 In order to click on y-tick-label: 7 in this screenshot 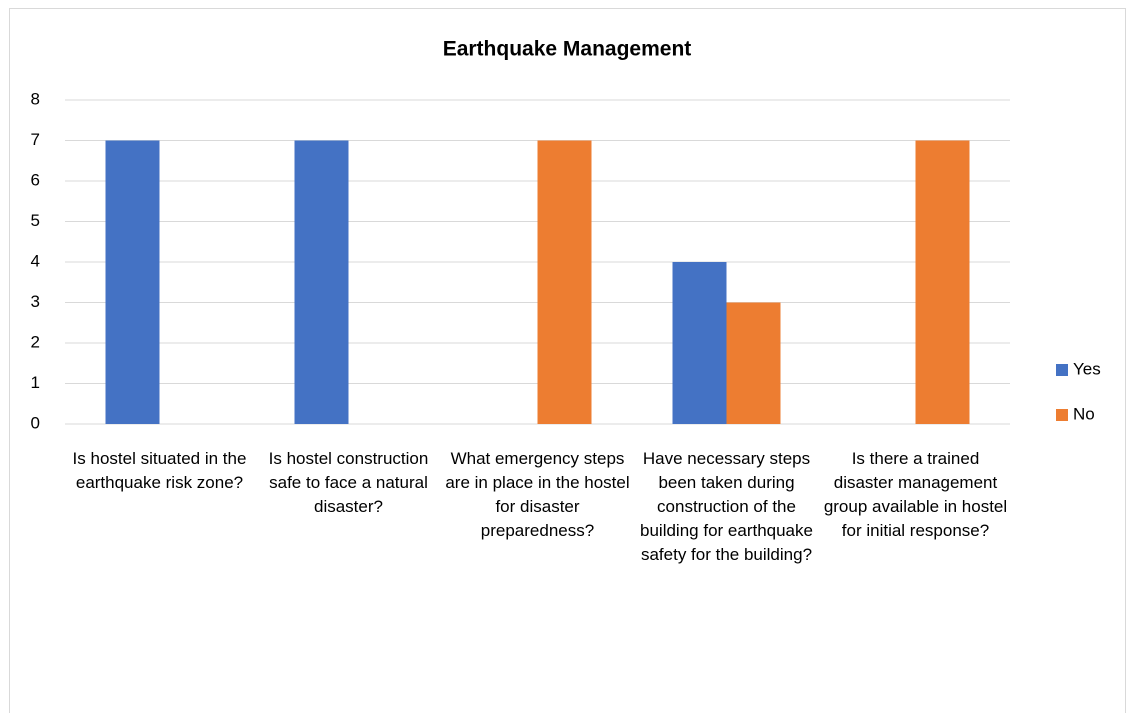, I will do `click(35, 139)`.